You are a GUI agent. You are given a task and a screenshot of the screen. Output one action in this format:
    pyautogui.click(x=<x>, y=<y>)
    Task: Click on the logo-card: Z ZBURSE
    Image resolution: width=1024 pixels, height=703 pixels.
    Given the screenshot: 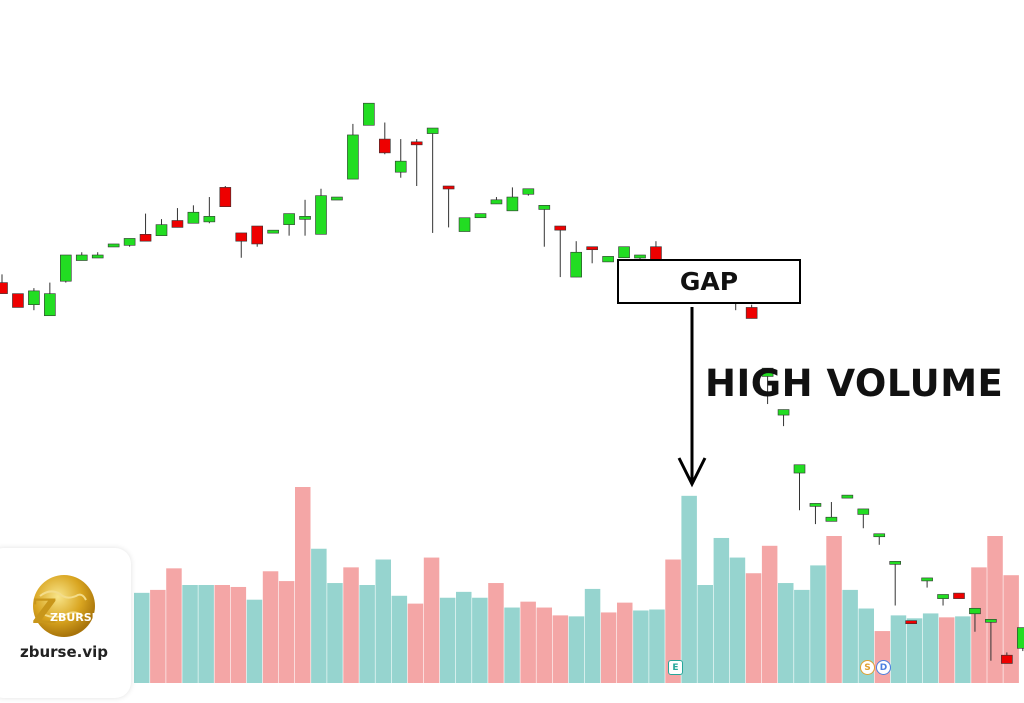 What is the action you would take?
    pyautogui.click(x=65, y=623)
    